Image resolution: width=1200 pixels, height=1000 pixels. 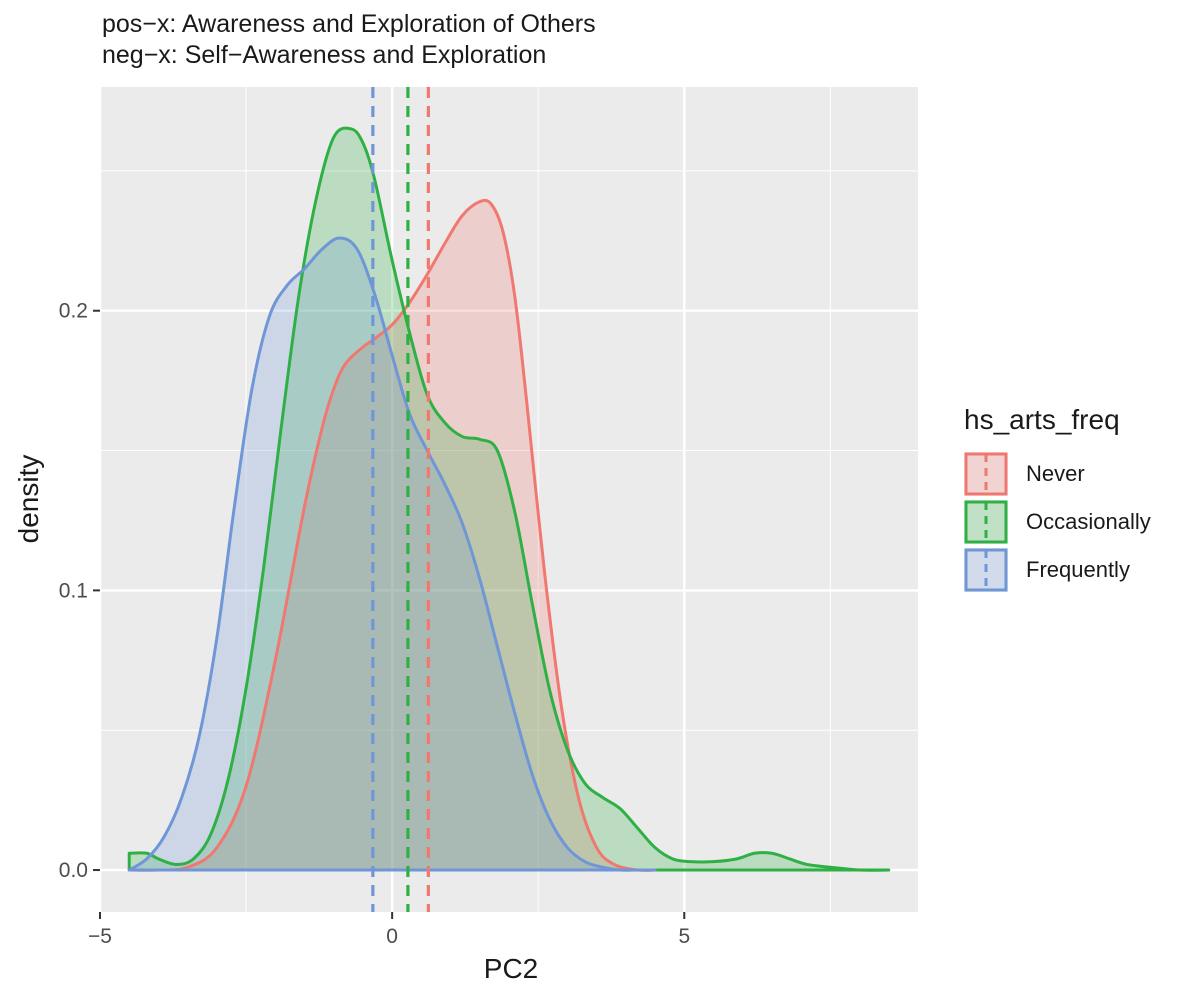 I want to click on legend-item-never: Never, so click(x=1057, y=474).